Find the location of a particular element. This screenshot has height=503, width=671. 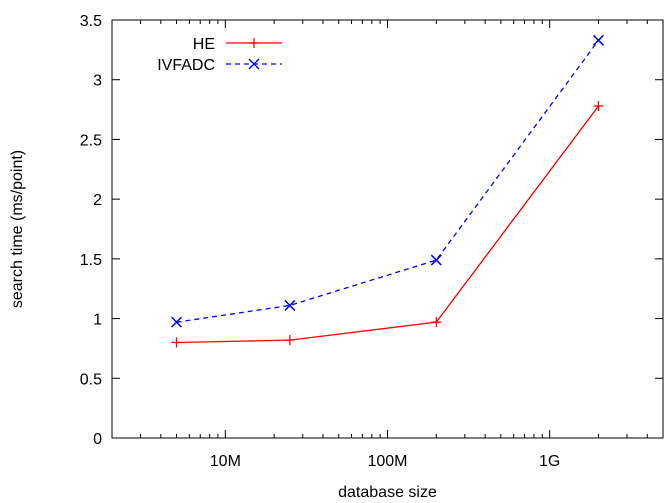

x-tick-label: 1G is located at coordinates (549, 461).